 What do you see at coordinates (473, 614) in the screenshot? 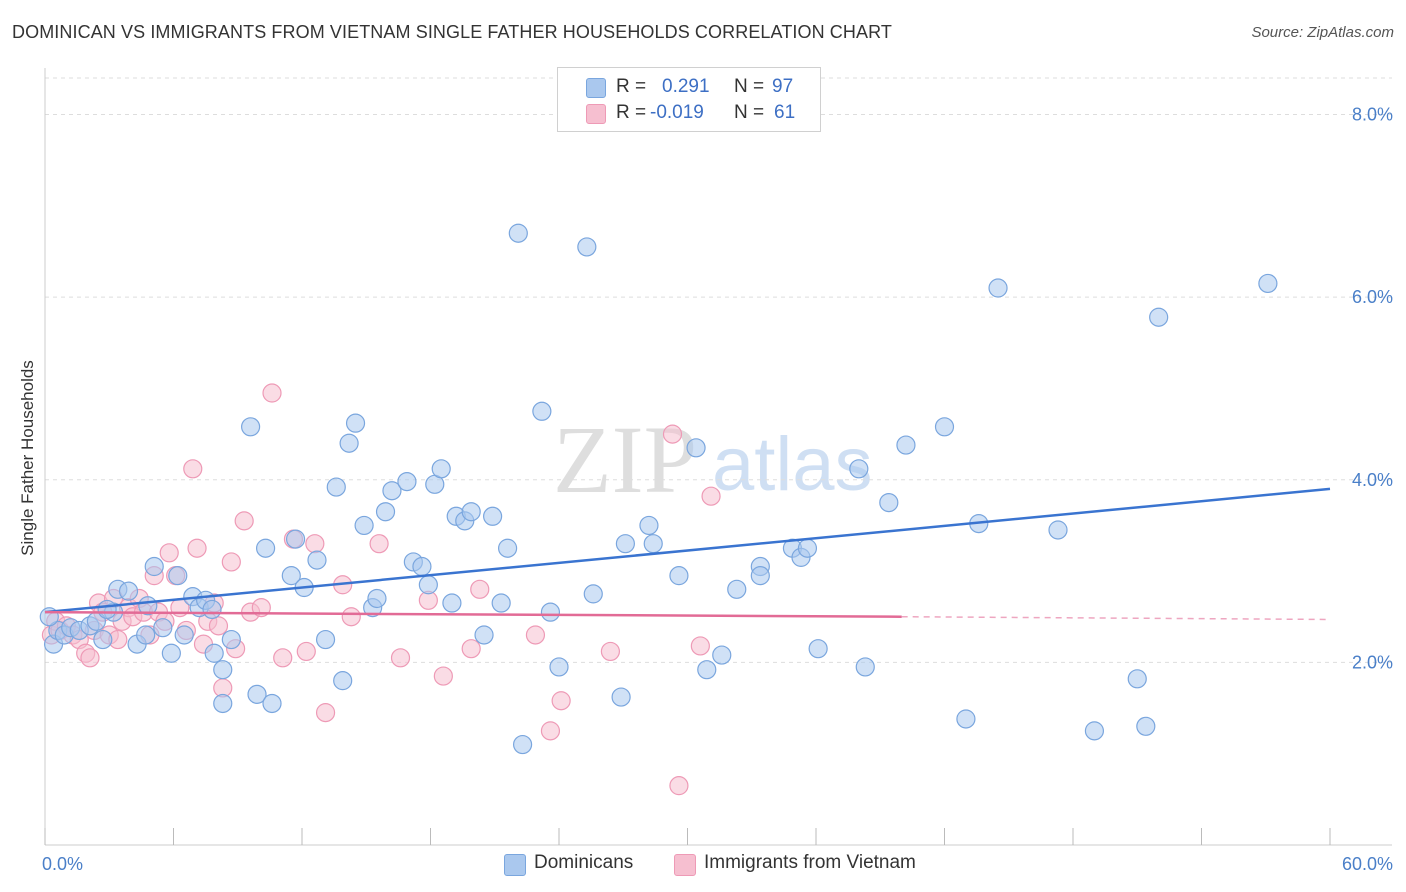
I see `trend-line-vietnam` at bounding box center [473, 614].